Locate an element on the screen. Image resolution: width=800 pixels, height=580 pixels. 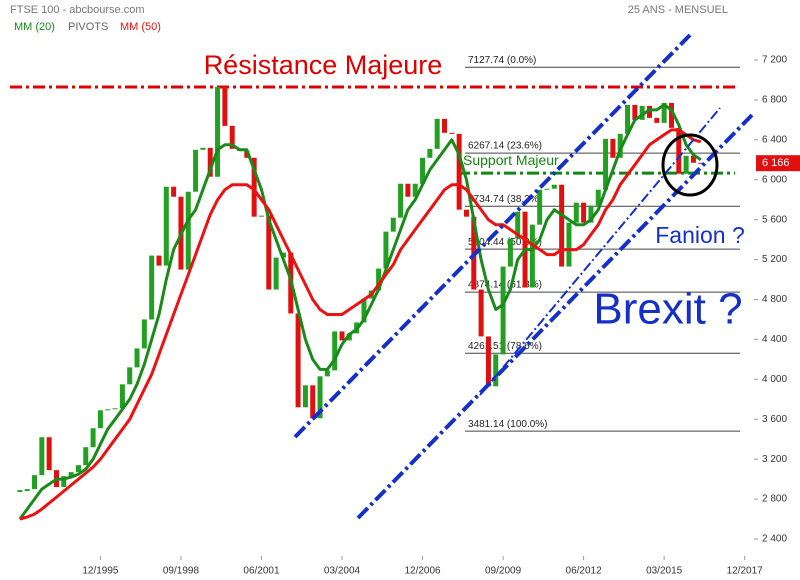
annotation: Fanion ? is located at coordinates (700, 235).